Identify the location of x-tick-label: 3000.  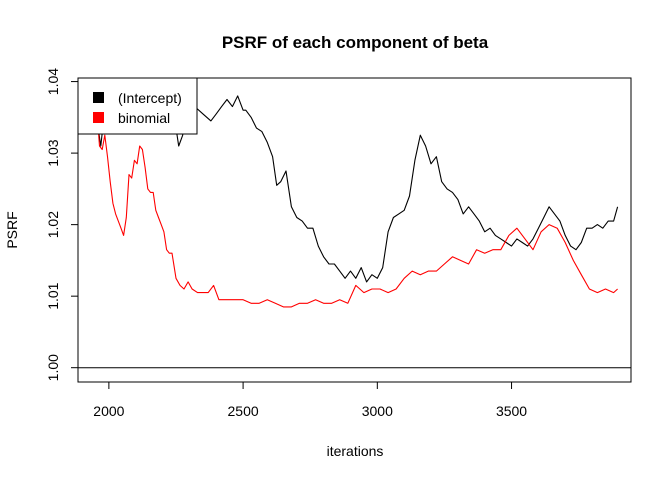
(377, 411).